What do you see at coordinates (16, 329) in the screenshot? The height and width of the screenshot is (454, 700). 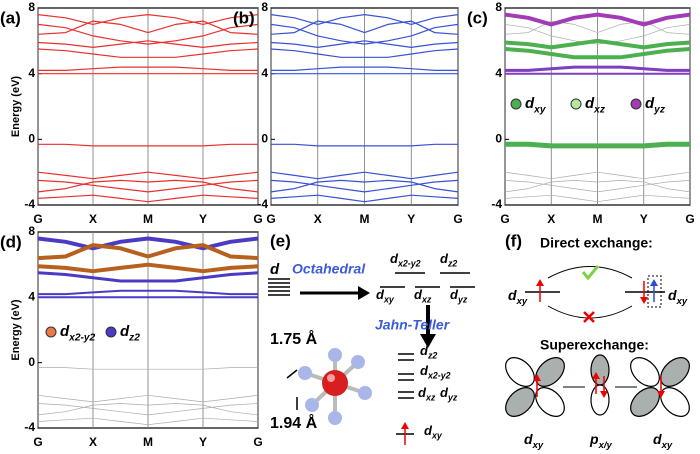 I see `y-axis-label: Energy (eV)` at bounding box center [16, 329].